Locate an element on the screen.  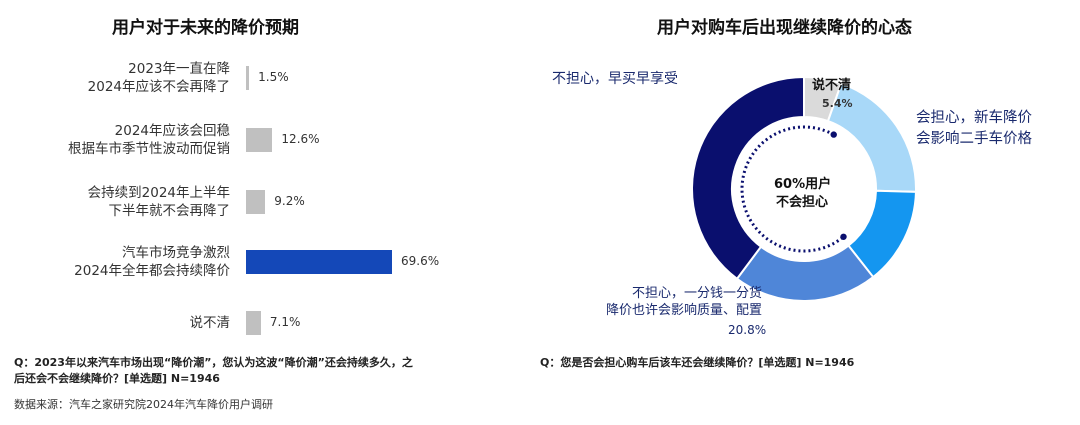
bar-value-label: 12.6% is located at coordinates (300, 139).